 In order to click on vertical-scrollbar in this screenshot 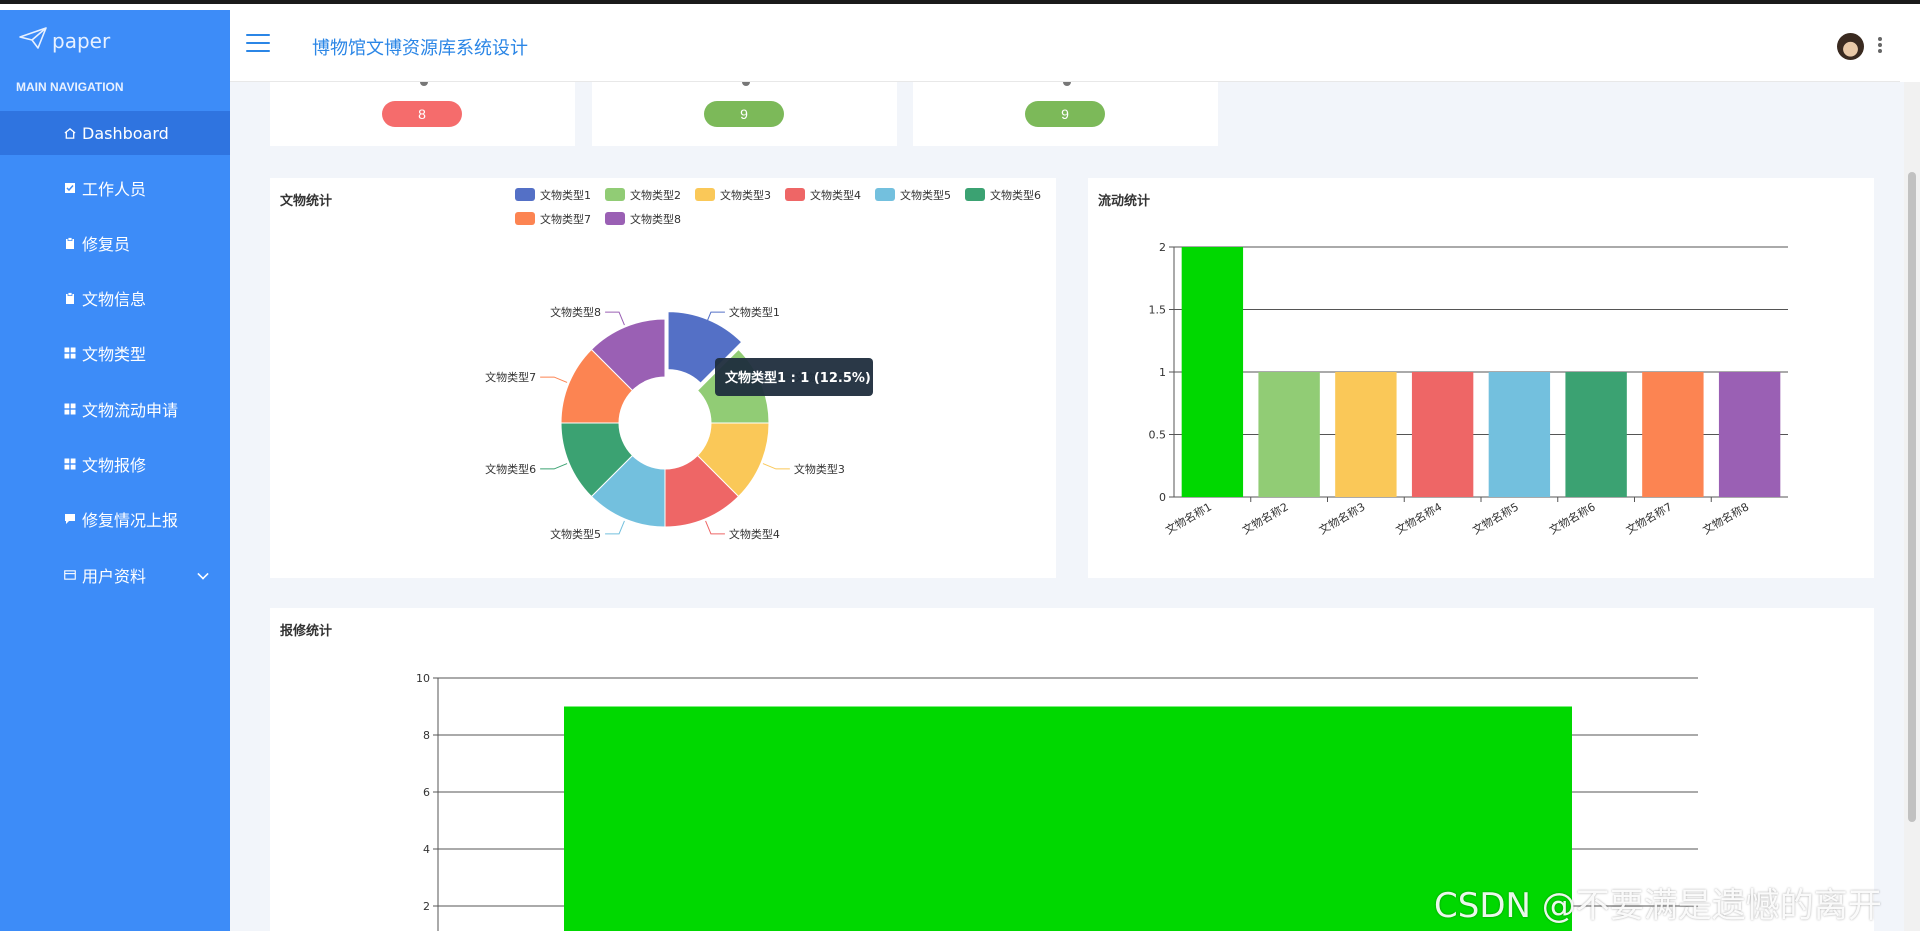, I will do `click(1912, 506)`.